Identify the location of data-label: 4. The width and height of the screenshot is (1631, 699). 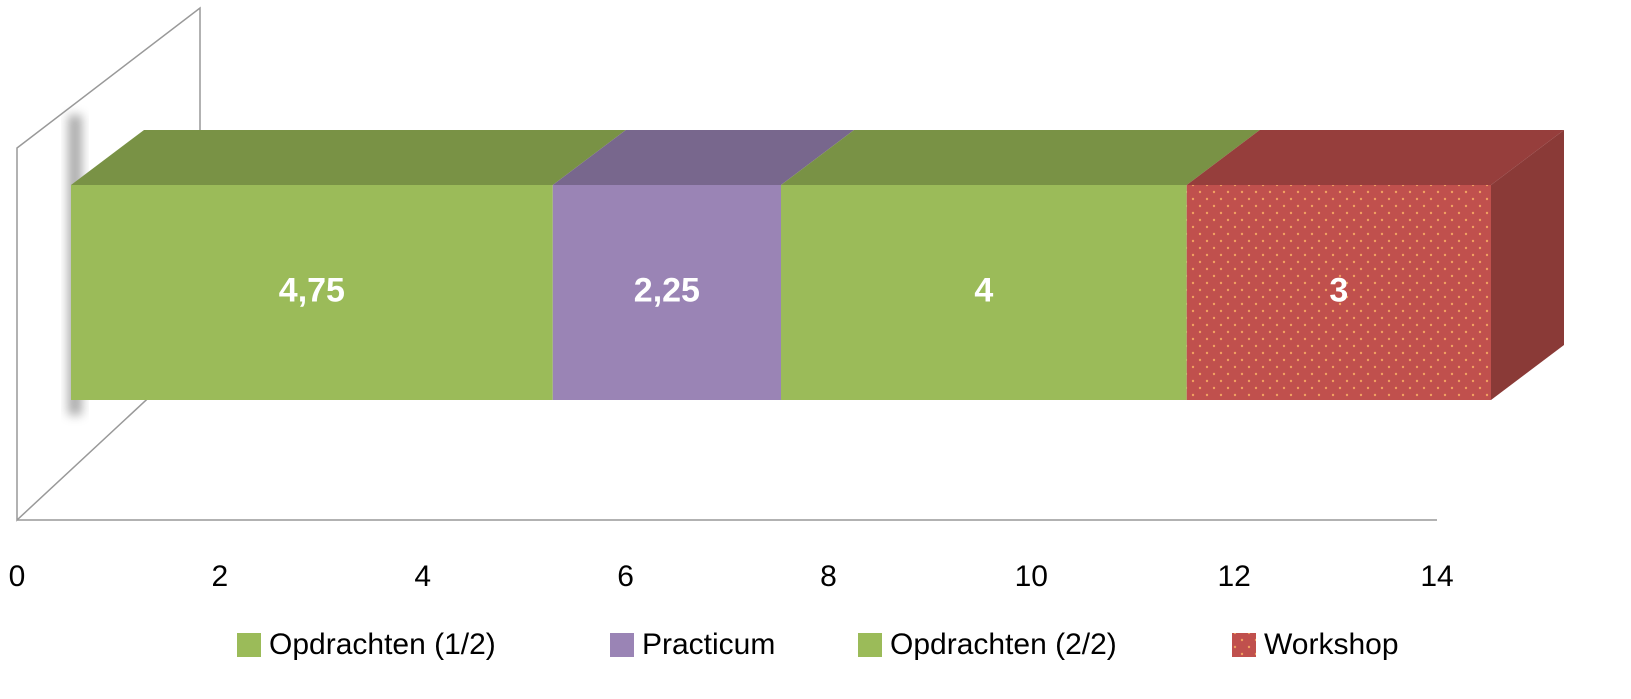
(983, 290).